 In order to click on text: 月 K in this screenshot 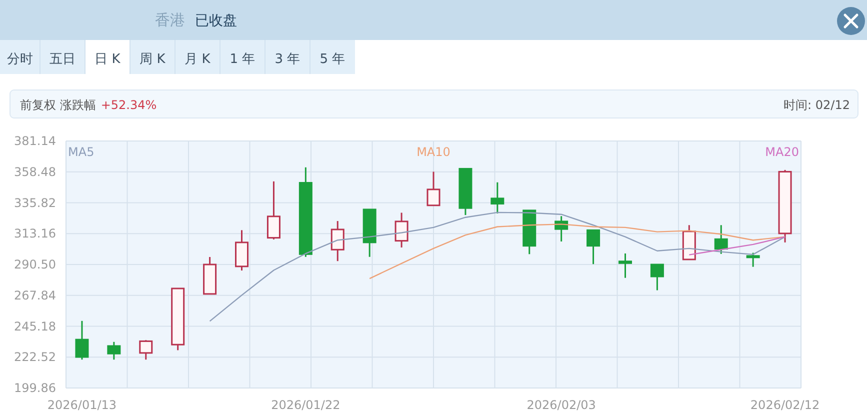, I will do `click(197, 59)`.